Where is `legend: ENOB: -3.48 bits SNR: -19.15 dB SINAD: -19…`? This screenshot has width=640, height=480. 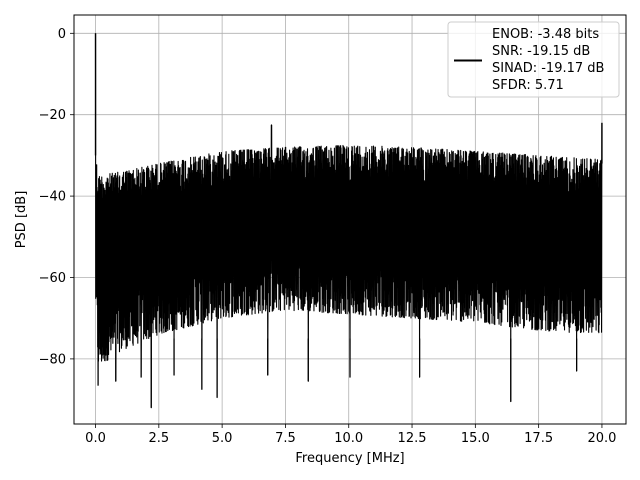 legend: ENOB: -3.48 bits SNR: -19.15 dB SINAD: -19… is located at coordinates (533, 59).